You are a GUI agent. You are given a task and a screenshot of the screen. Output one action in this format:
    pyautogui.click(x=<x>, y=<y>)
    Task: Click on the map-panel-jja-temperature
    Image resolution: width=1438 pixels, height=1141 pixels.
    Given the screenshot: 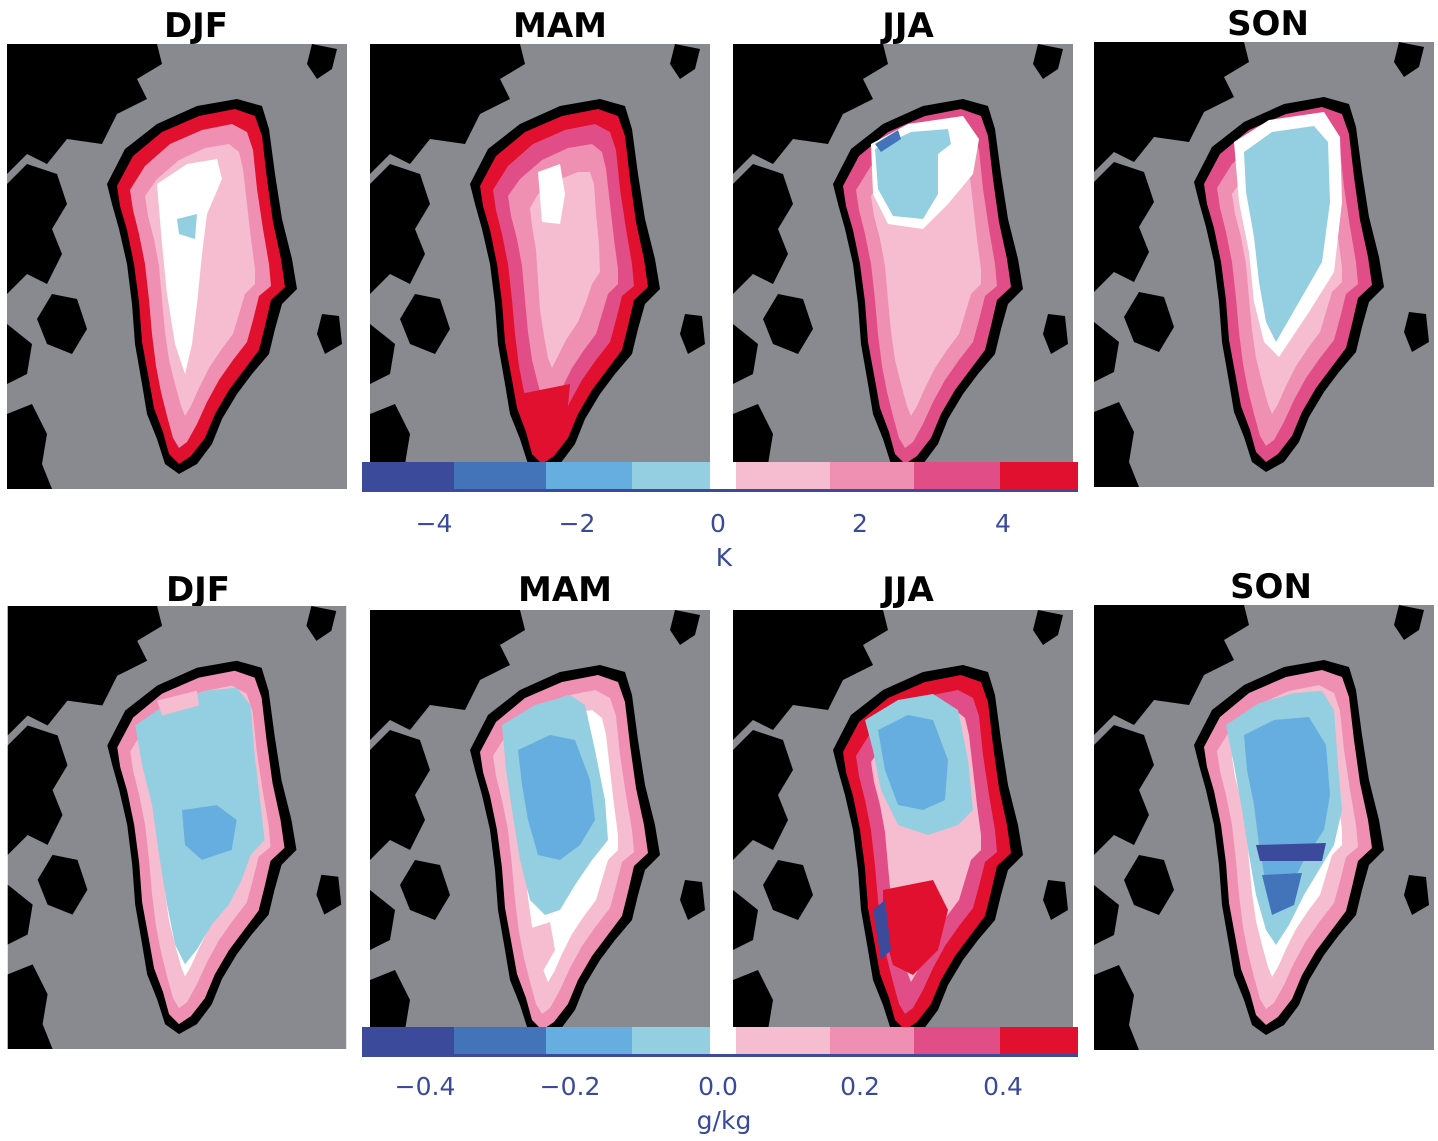 What is the action you would take?
    pyautogui.click(x=903, y=266)
    